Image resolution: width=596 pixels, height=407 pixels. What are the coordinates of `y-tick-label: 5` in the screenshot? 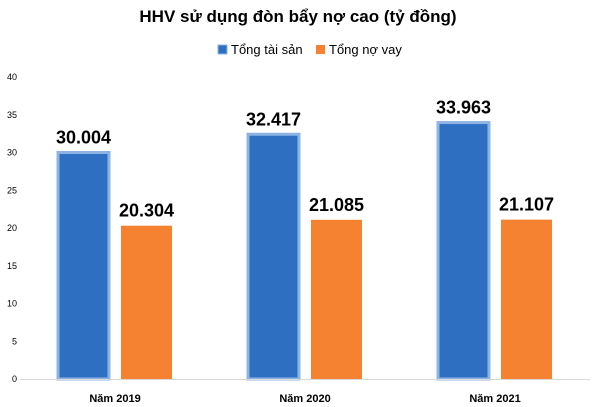 It's located at (14, 341).